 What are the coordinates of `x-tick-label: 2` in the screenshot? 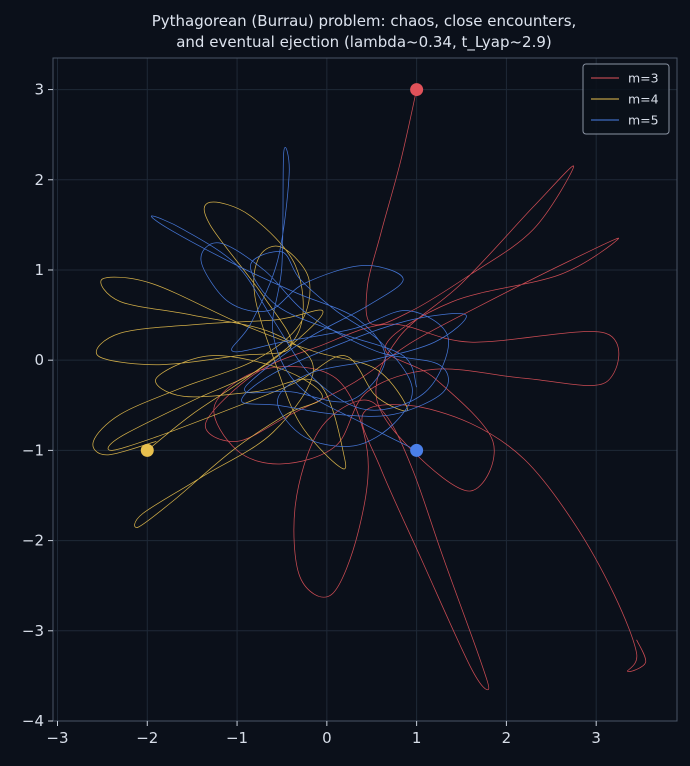 It's located at (507, 738).